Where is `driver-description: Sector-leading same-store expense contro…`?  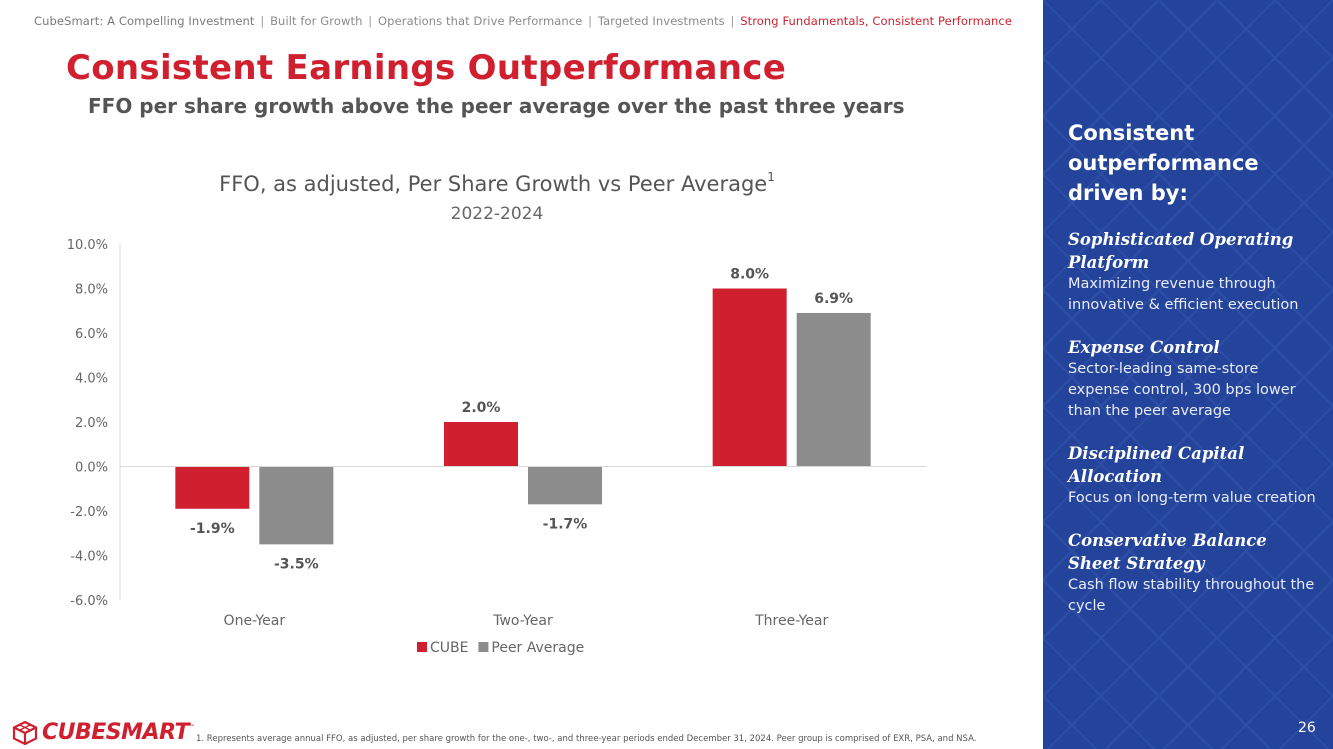 driver-description: Sector-leading same-store expense contro… is located at coordinates (1182, 390).